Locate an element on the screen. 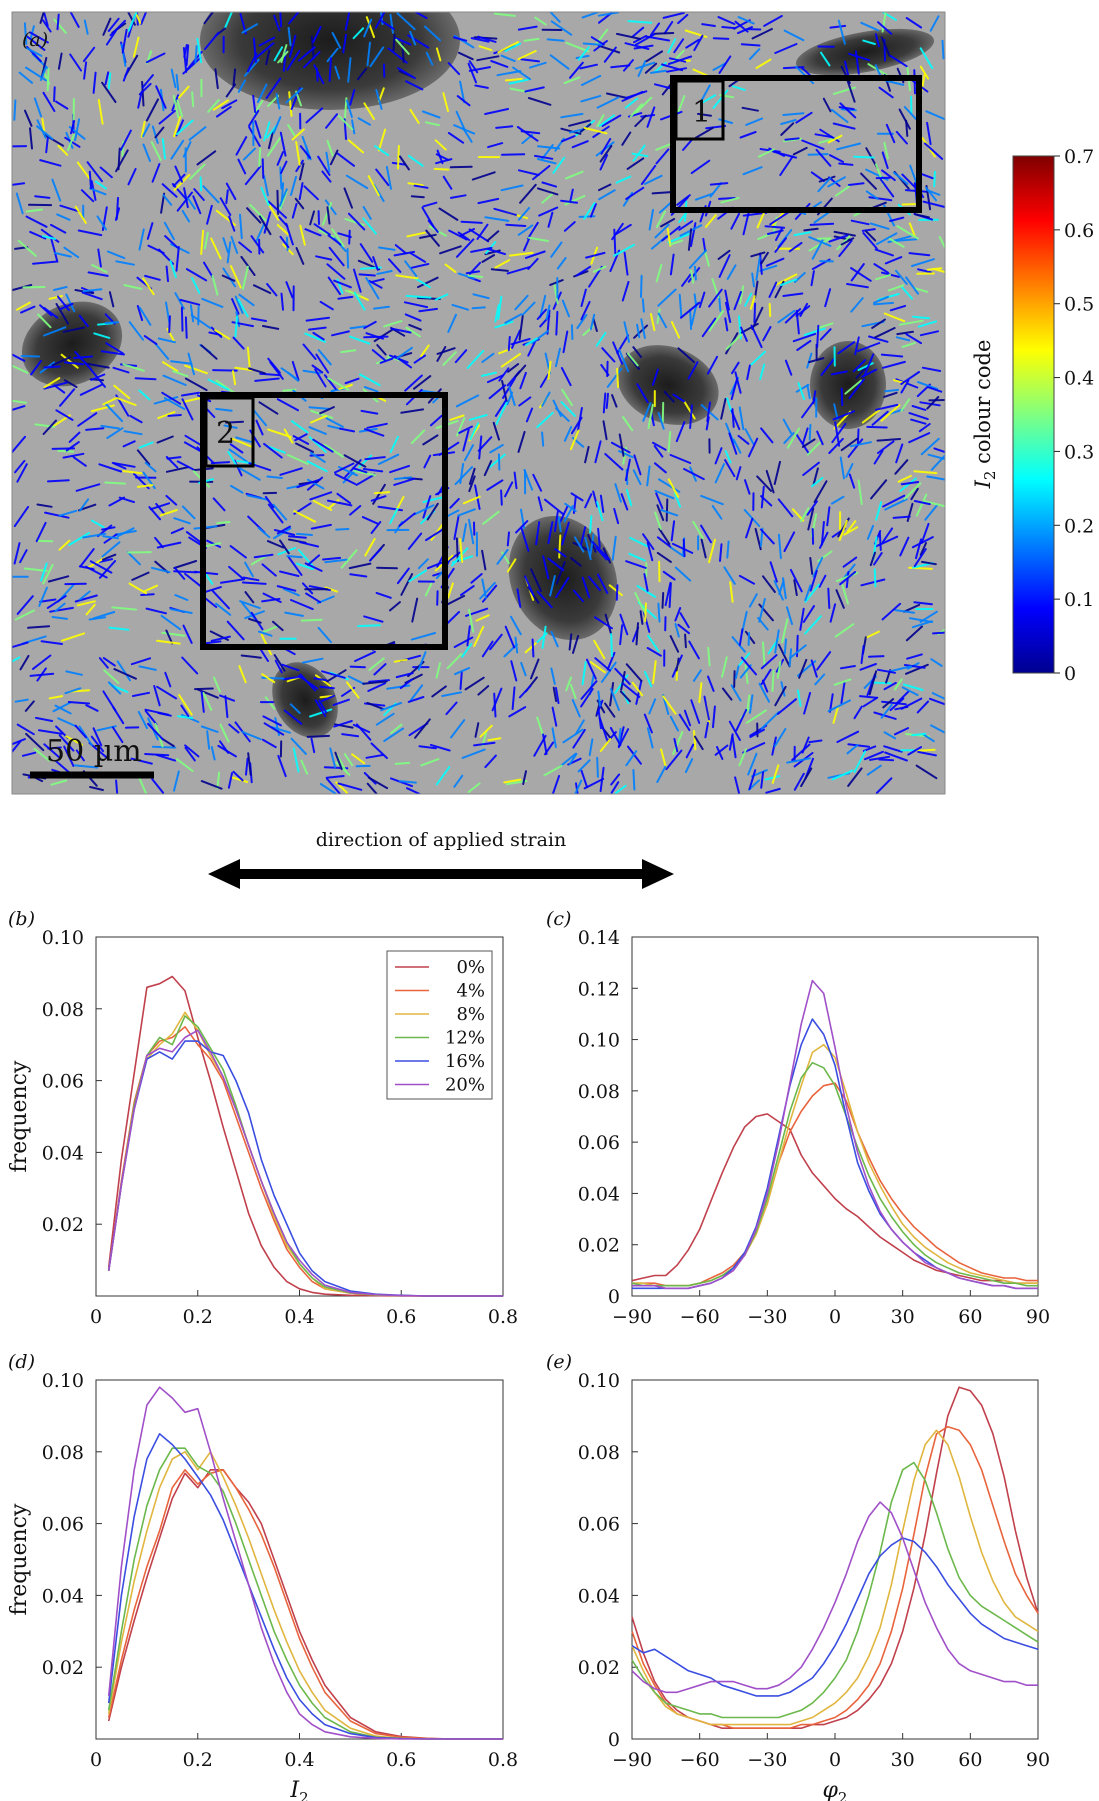  y-tick-label: 0.04 is located at coordinates (63, 1153).